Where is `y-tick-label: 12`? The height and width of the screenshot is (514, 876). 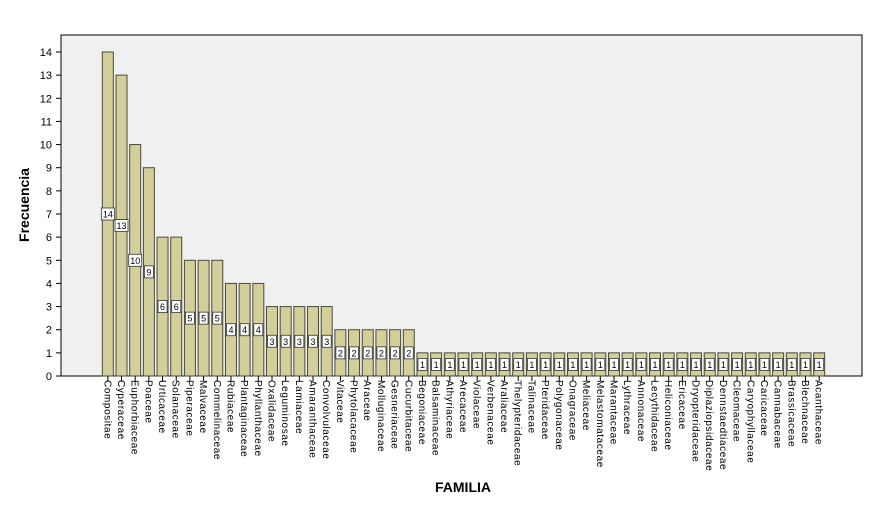 y-tick-label: 12 is located at coordinates (46, 99).